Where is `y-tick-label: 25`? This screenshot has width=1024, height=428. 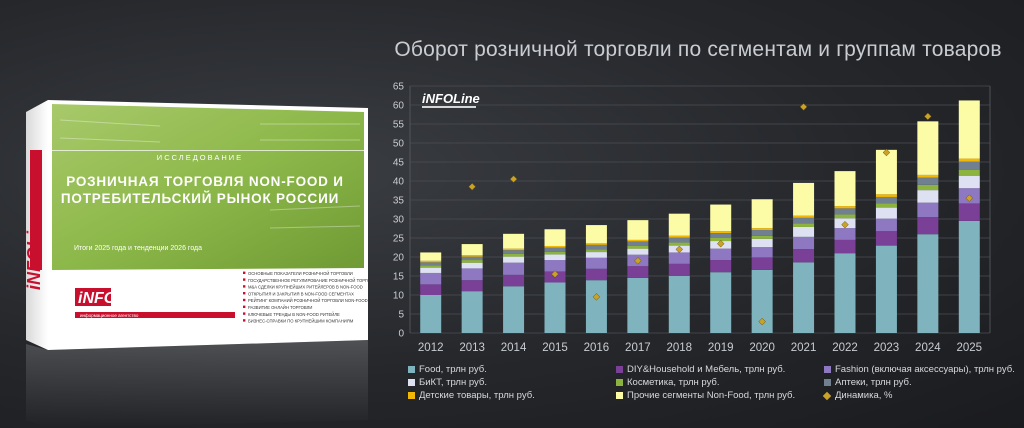
y-tick-label: 25 is located at coordinates (399, 239).